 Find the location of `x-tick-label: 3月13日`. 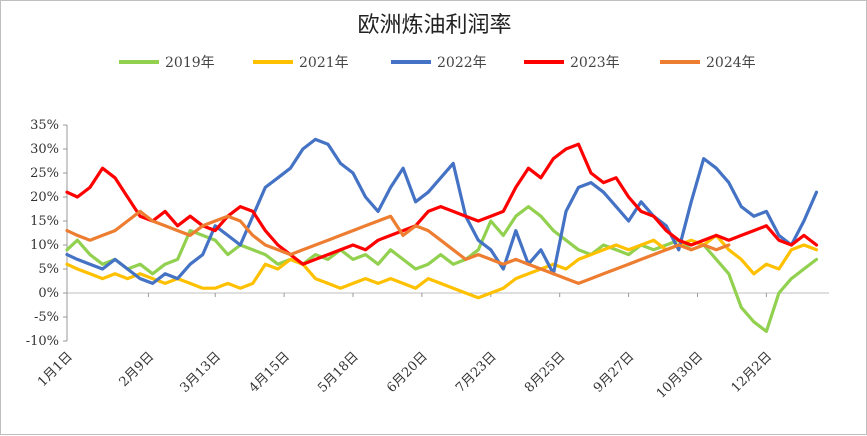

x-tick-label: 3月13日 is located at coordinates (201, 372).